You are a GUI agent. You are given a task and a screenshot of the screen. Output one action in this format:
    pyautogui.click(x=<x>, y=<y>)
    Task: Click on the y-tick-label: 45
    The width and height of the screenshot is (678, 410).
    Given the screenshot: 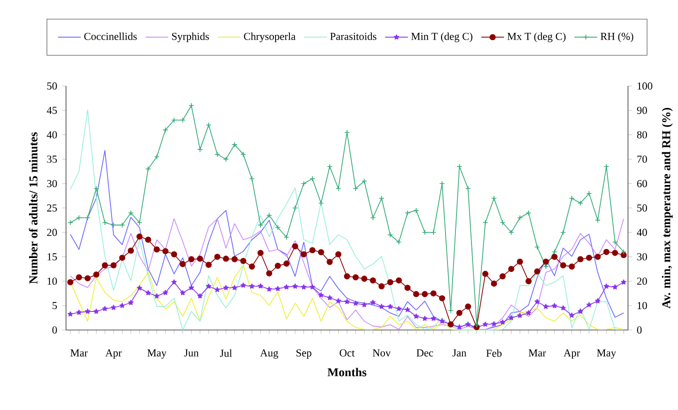 What is the action you would take?
    pyautogui.click(x=51, y=110)
    